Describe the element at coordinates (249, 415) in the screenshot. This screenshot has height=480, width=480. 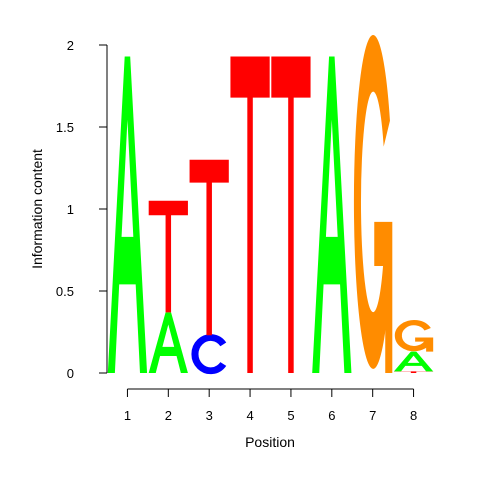
I see `x-tick-label: 4` at that location.